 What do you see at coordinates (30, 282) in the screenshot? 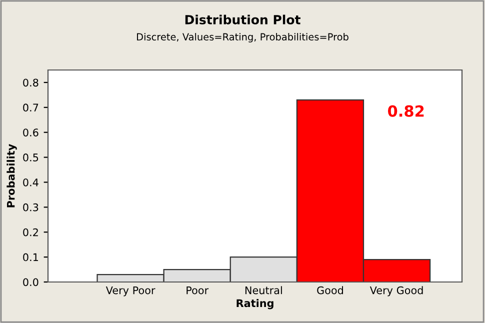
I see `y-tick-label: 0.0` at bounding box center [30, 282].